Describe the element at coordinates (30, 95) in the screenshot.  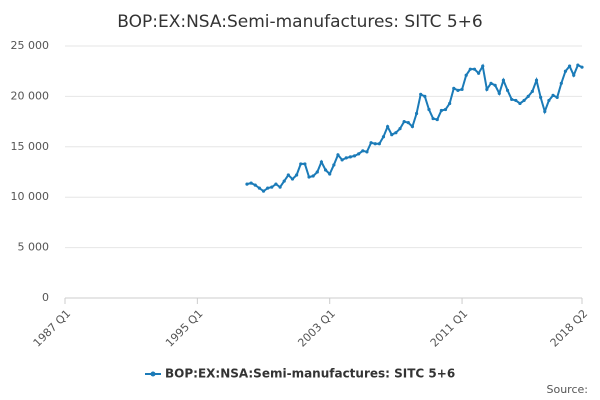
I see `y-tick-label: 20 000` at that location.